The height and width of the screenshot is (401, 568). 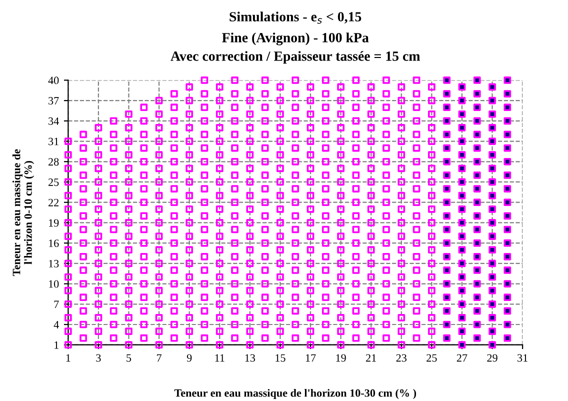 I want to click on y-tick-label: 4, so click(x=56, y=324).